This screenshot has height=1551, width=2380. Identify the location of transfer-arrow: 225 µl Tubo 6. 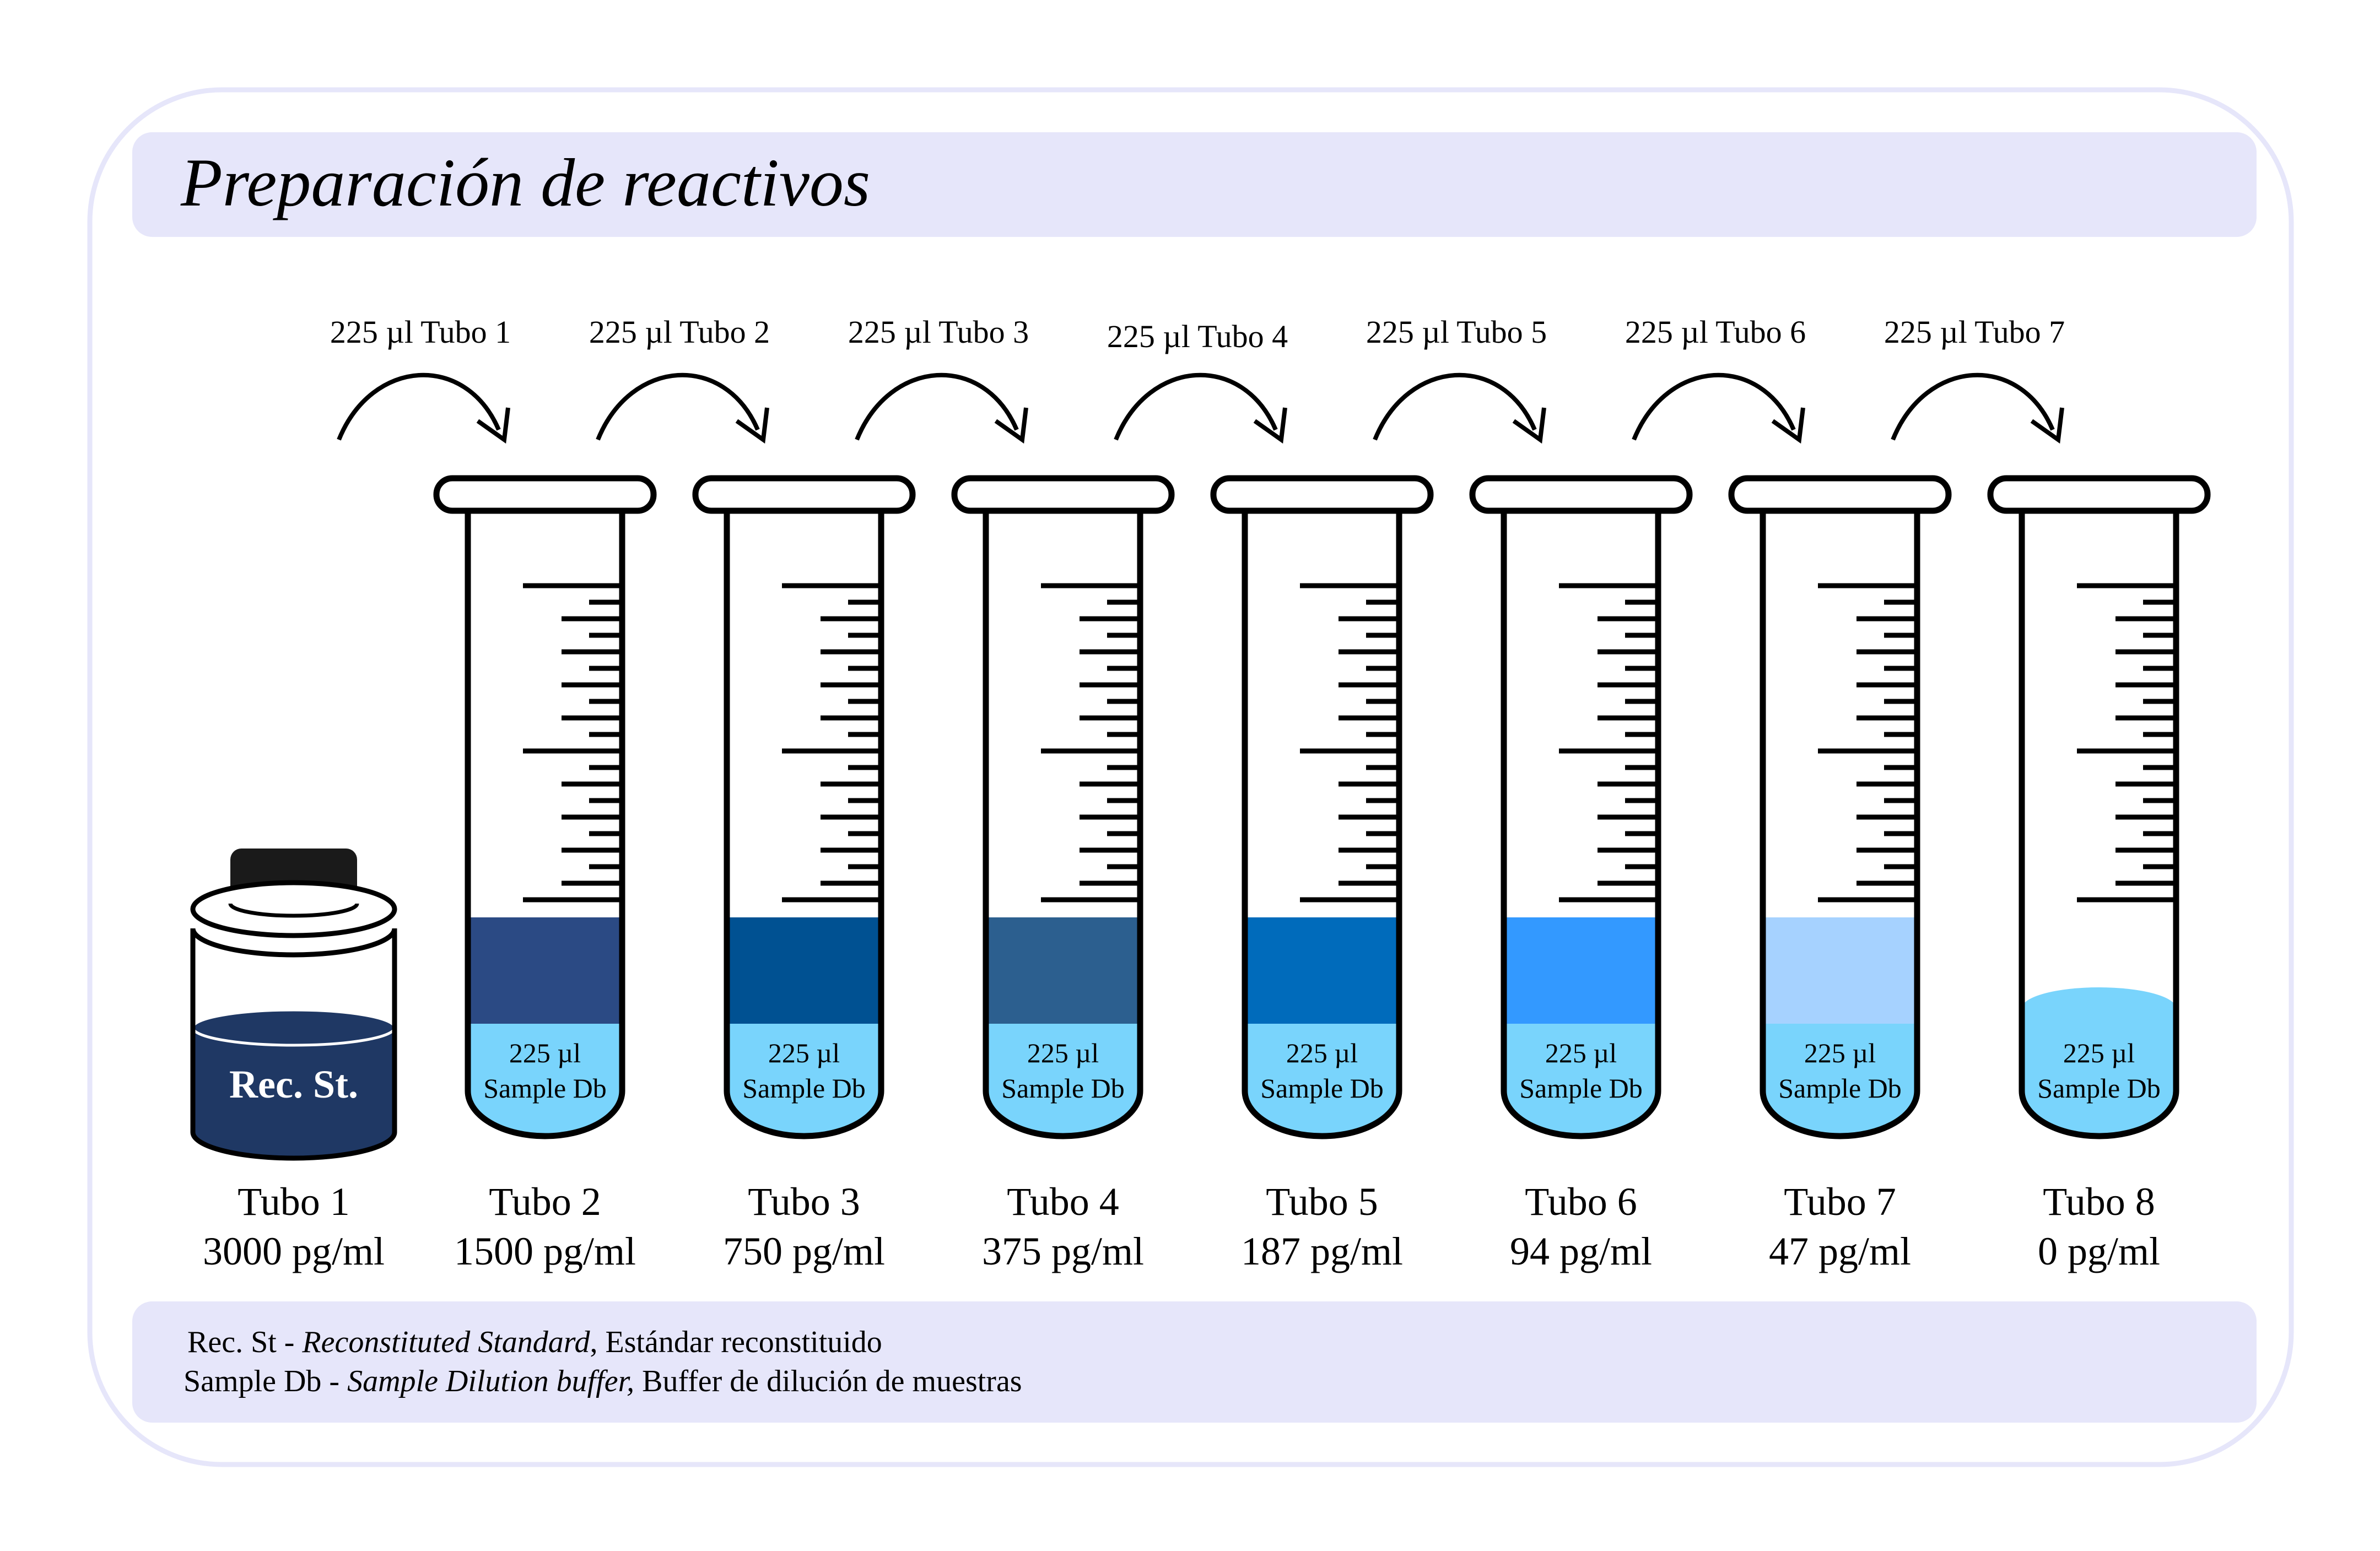
(1715, 379).